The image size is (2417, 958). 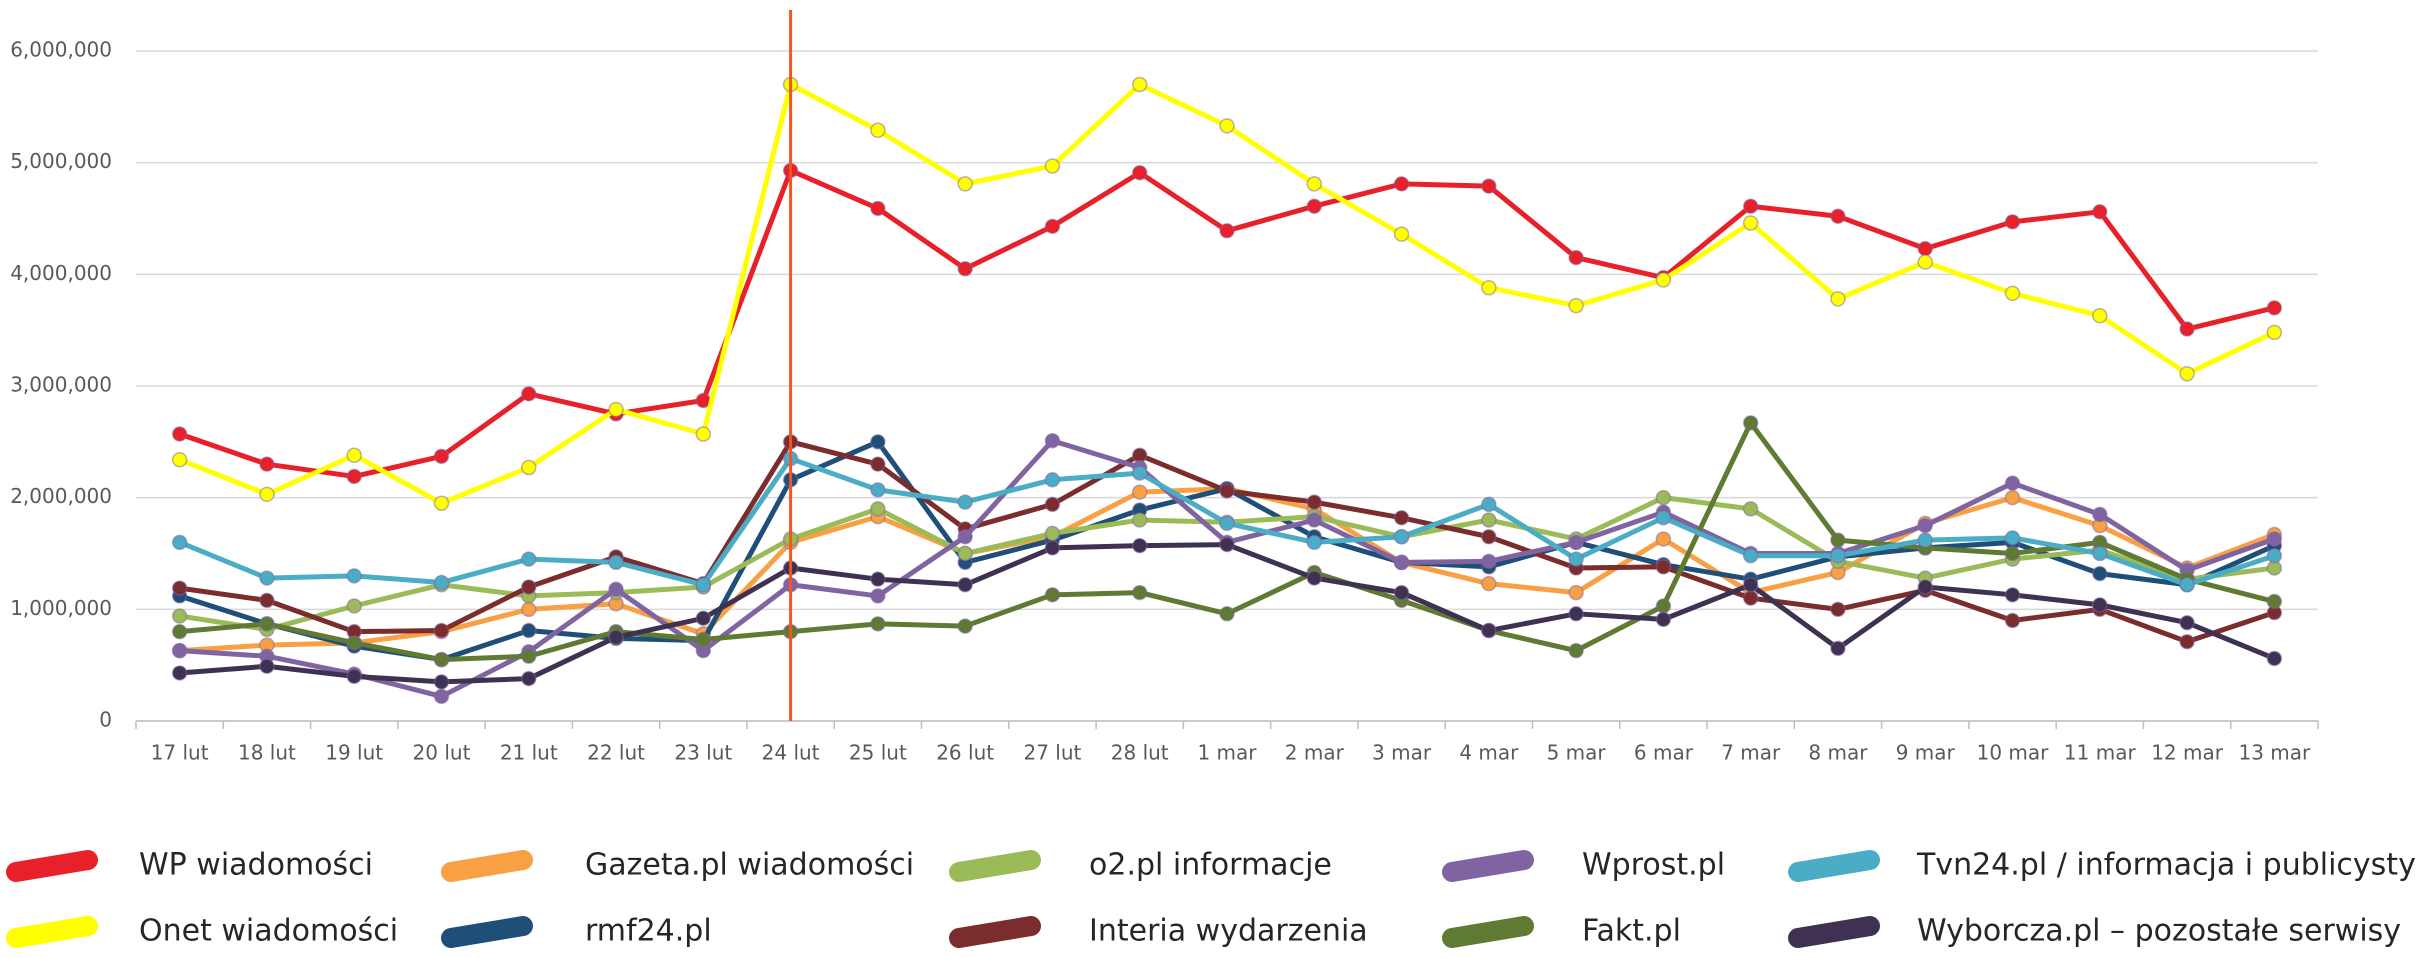 What do you see at coordinates (61, 50) in the screenshot?
I see `y-tick-label: 6,000,000` at bounding box center [61, 50].